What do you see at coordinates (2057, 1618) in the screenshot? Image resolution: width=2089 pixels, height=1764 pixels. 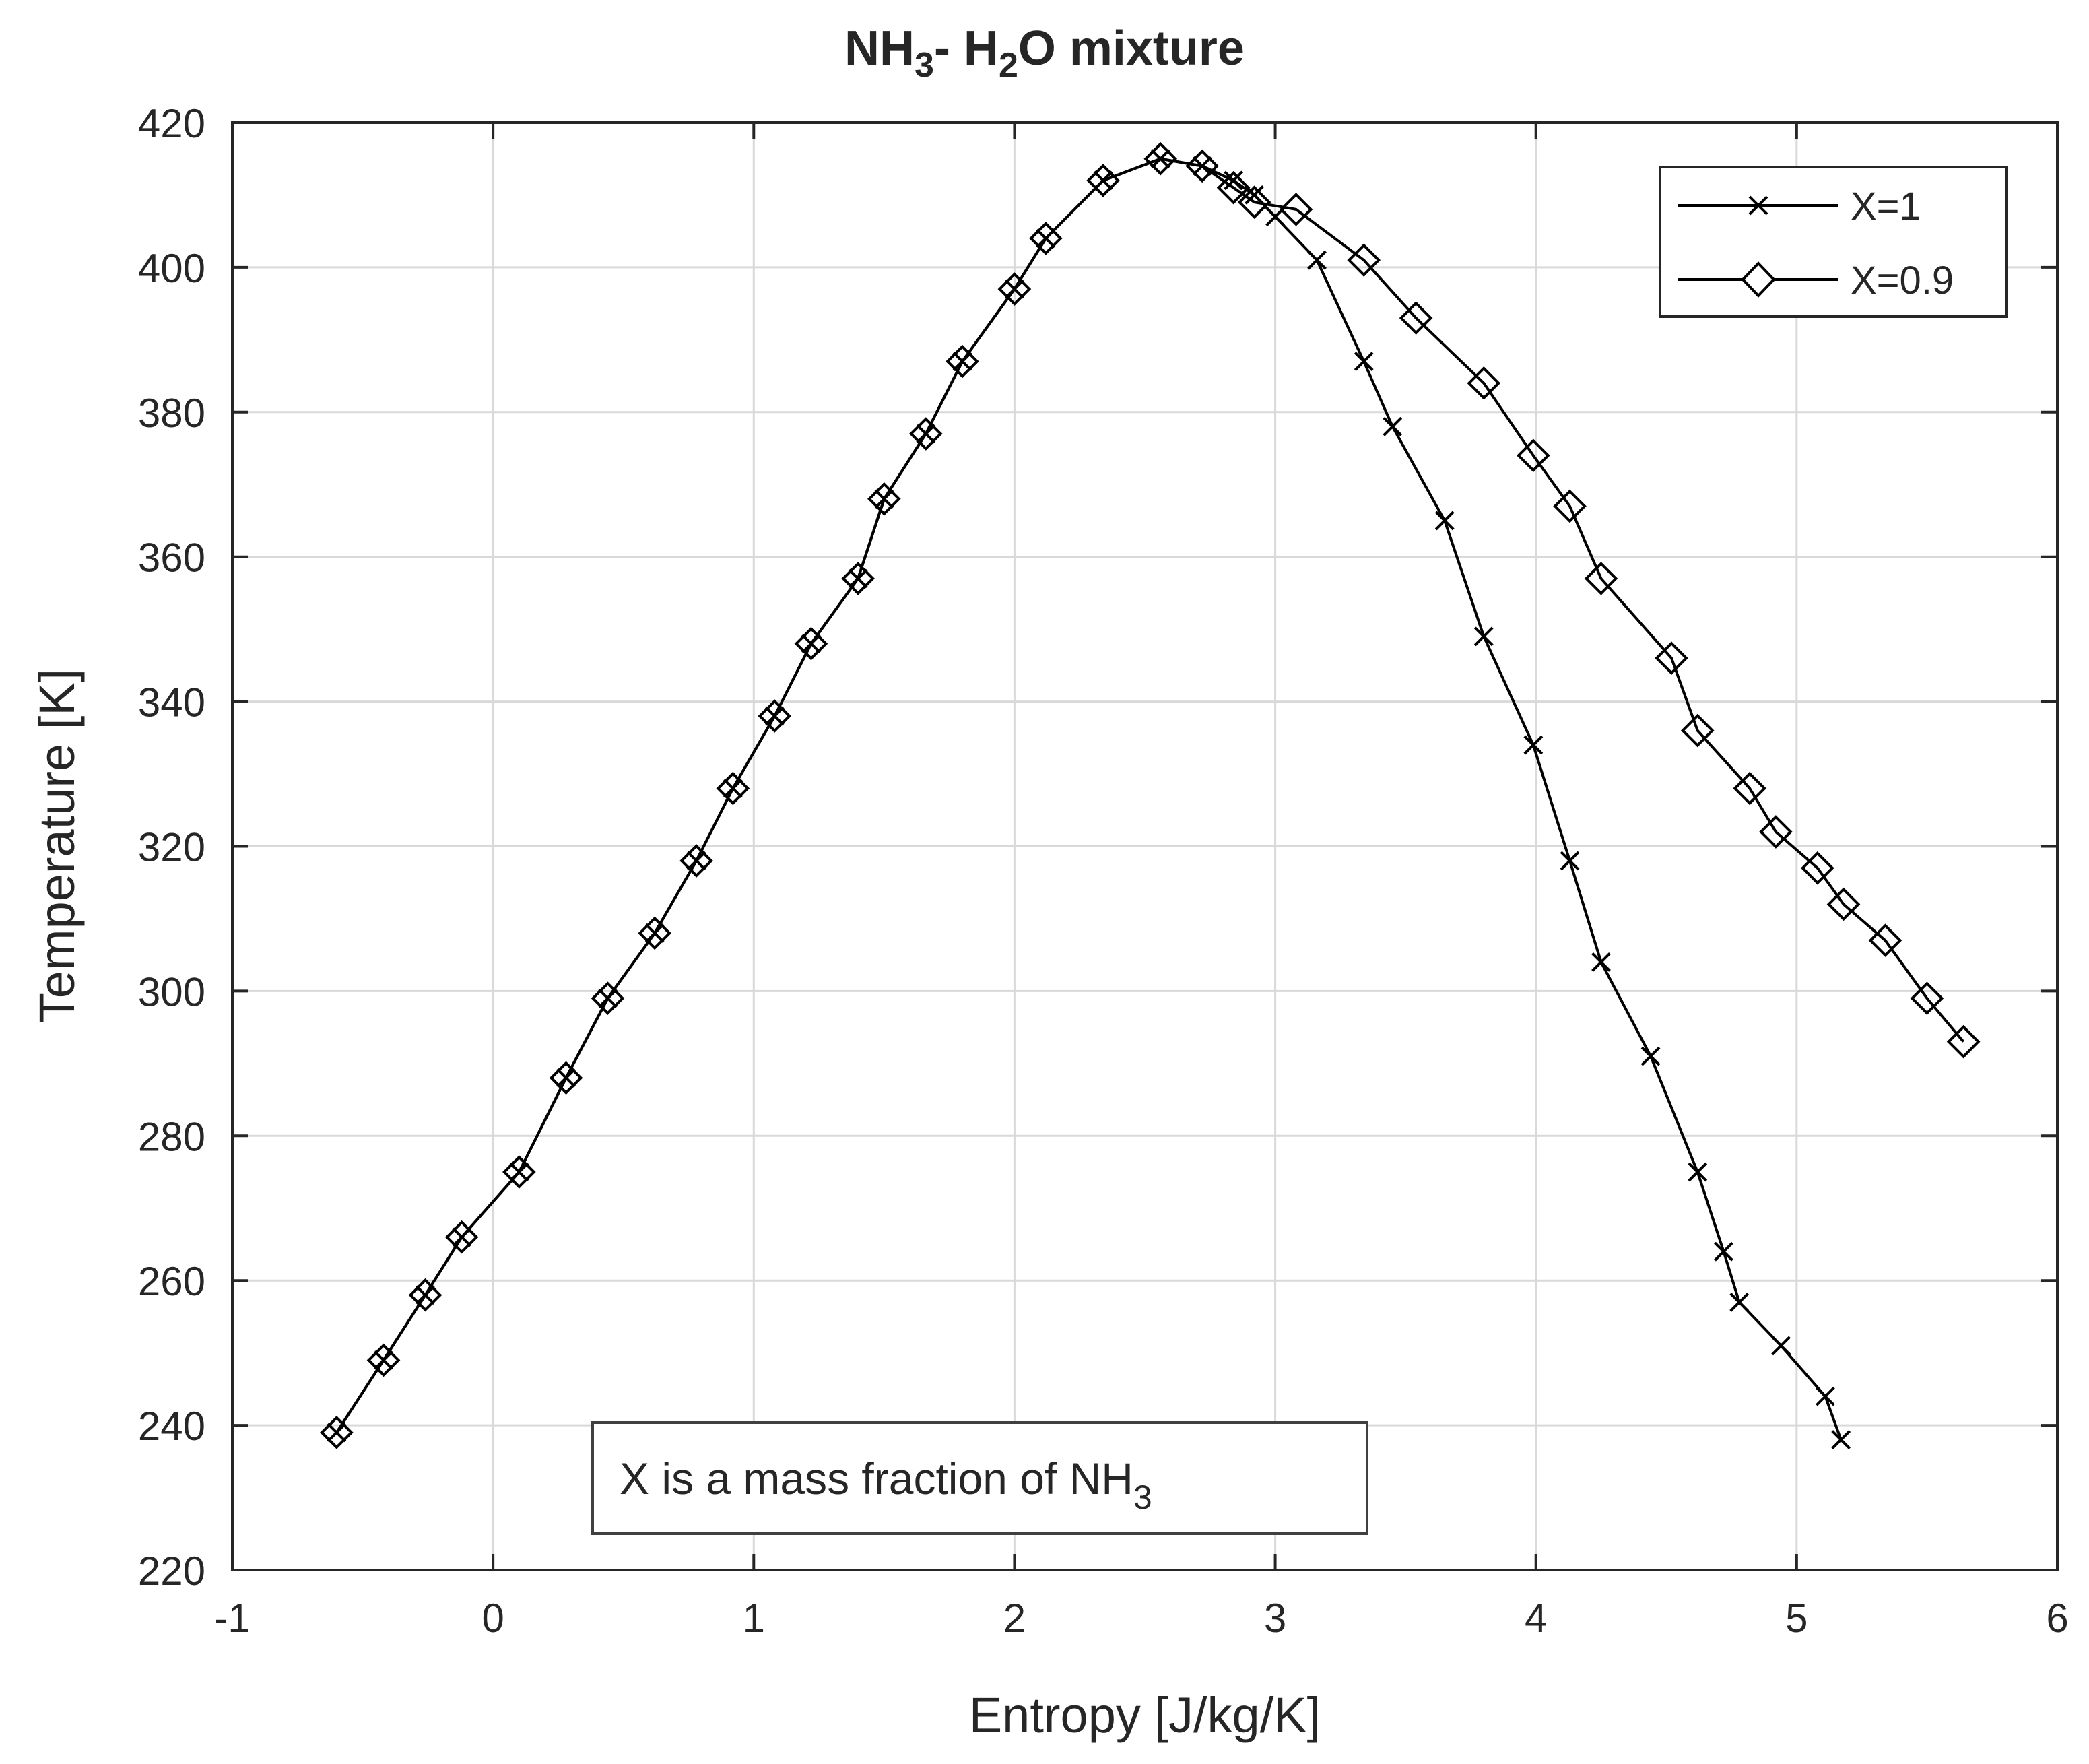 I see `x-tick-label: 6` at bounding box center [2057, 1618].